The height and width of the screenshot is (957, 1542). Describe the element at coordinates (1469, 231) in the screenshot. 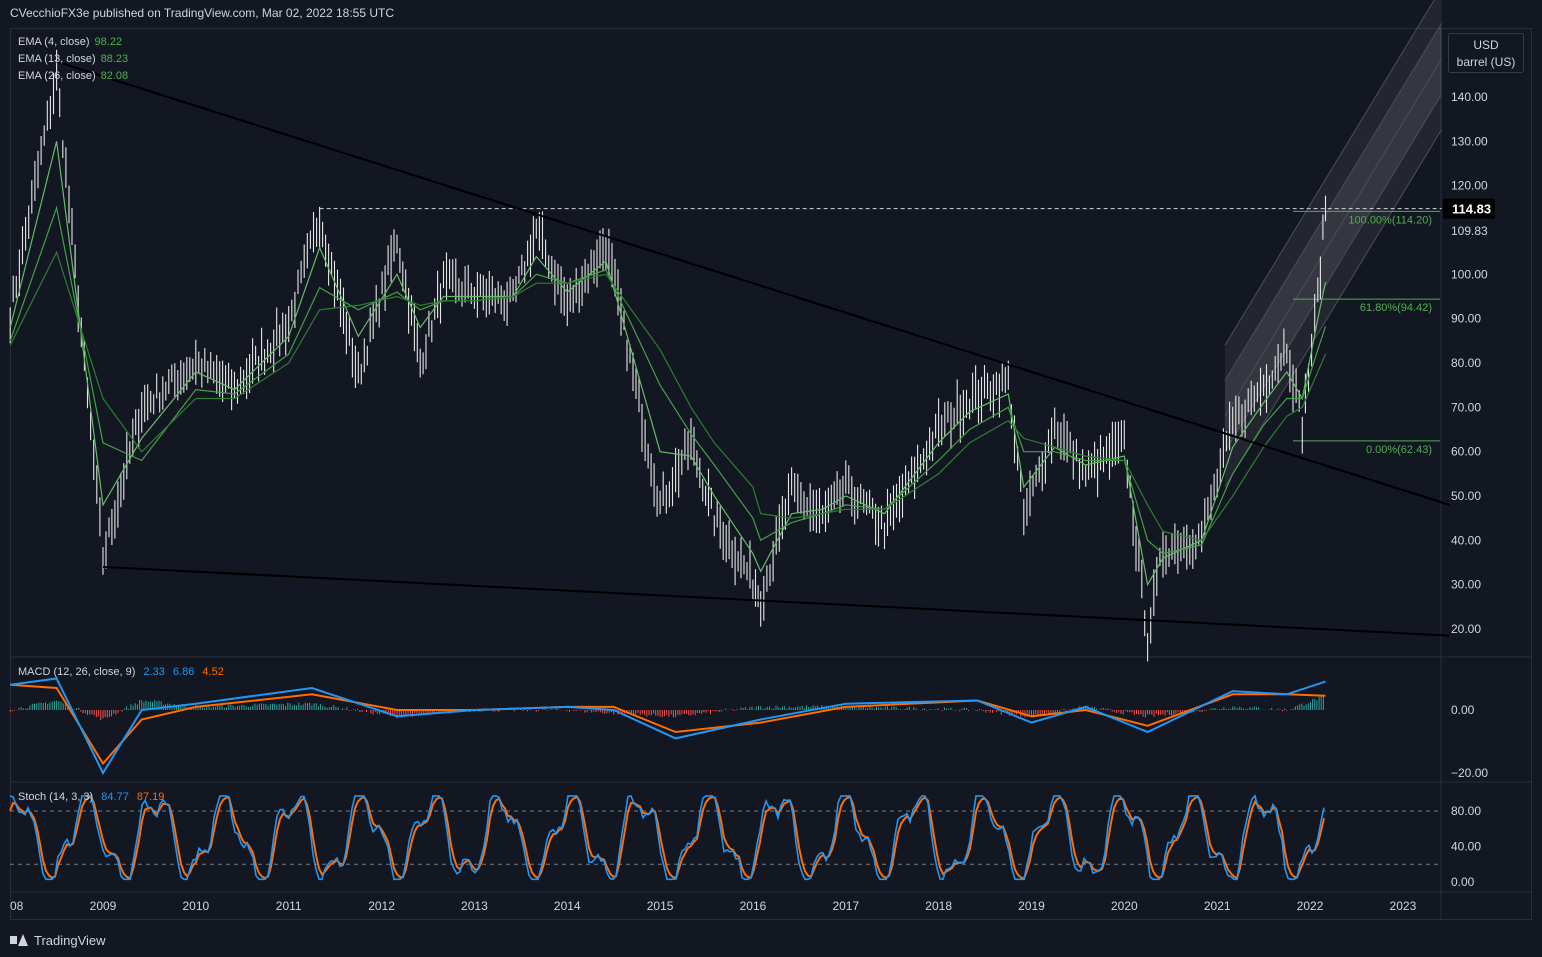

I see `price-tick-label: 109.83` at that location.